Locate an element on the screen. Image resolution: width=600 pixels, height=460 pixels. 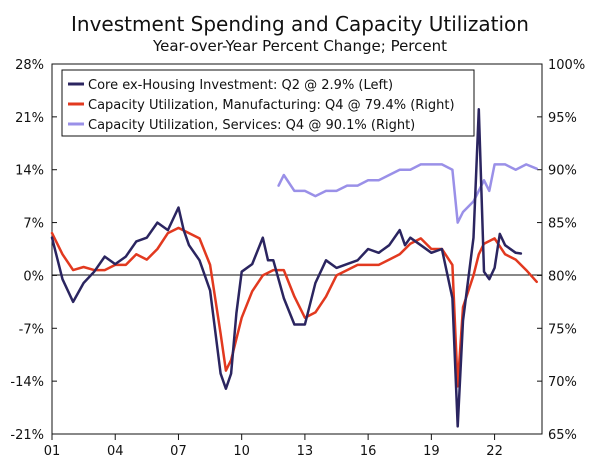
x-tick-label: 16 is located at coordinates (368, 451).